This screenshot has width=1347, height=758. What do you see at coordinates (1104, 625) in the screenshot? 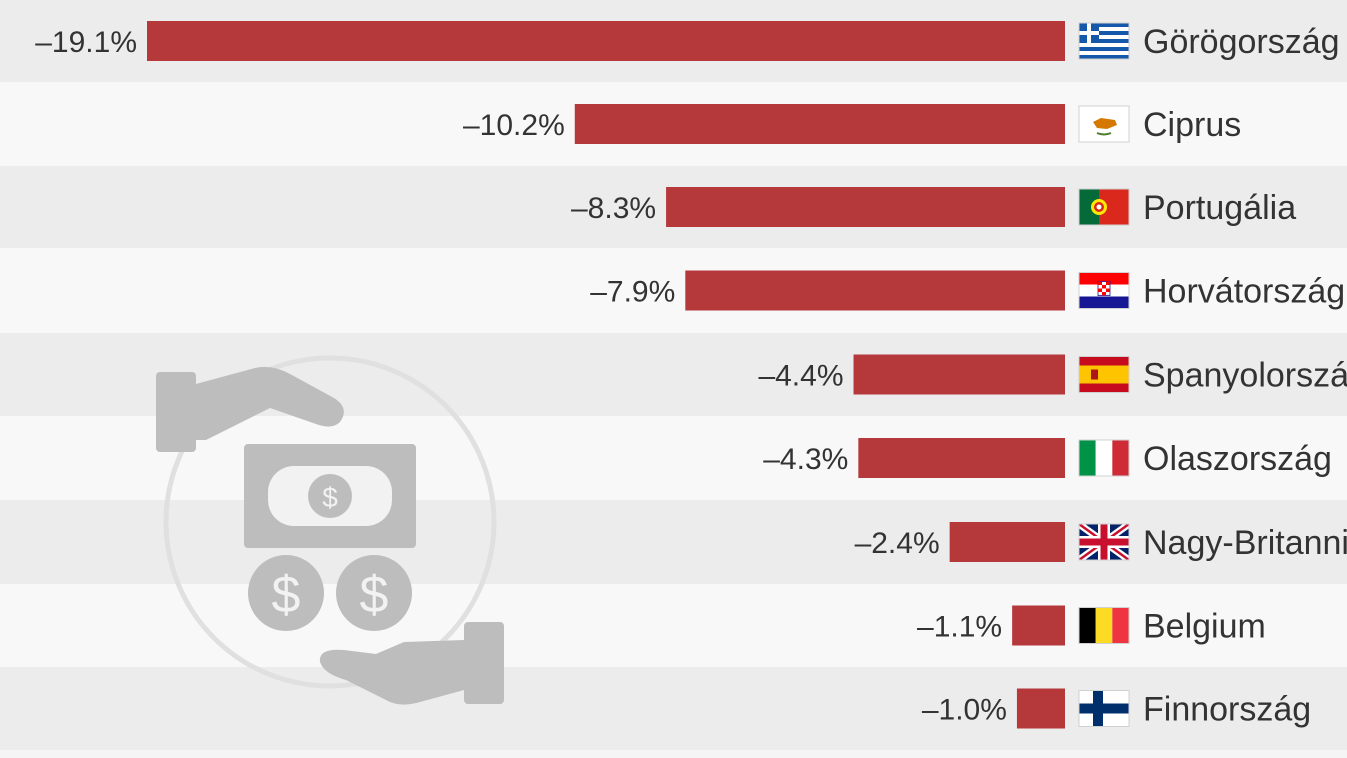
I see `belgium-flag-icon` at bounding box center [1104, 625].